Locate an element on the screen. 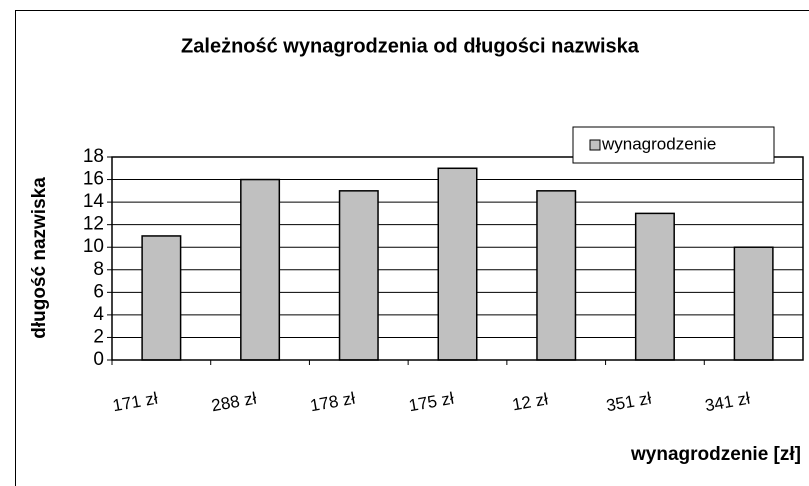 Image resolution: width=809 pixels, height=486 pixels. y-tick-label: 4 is located at coordinates (98, 314).